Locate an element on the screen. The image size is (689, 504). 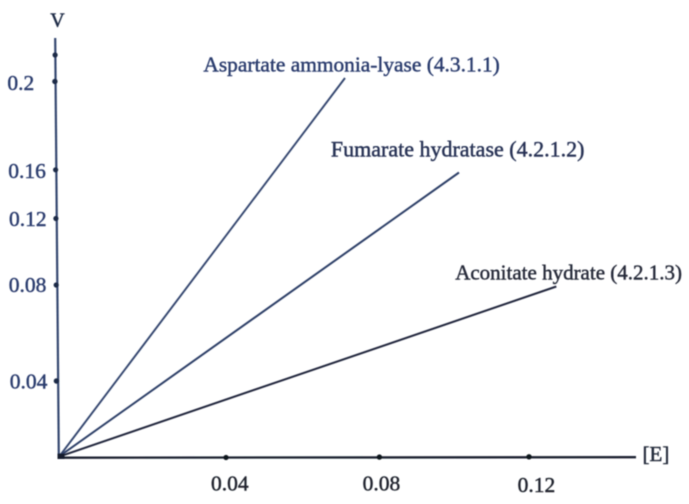
svg-text:Aspartate ammonia-lyase (4.3.1: Aspartate ammonia-lyase (4.3.1.1) is located at coordinates (351, 64).